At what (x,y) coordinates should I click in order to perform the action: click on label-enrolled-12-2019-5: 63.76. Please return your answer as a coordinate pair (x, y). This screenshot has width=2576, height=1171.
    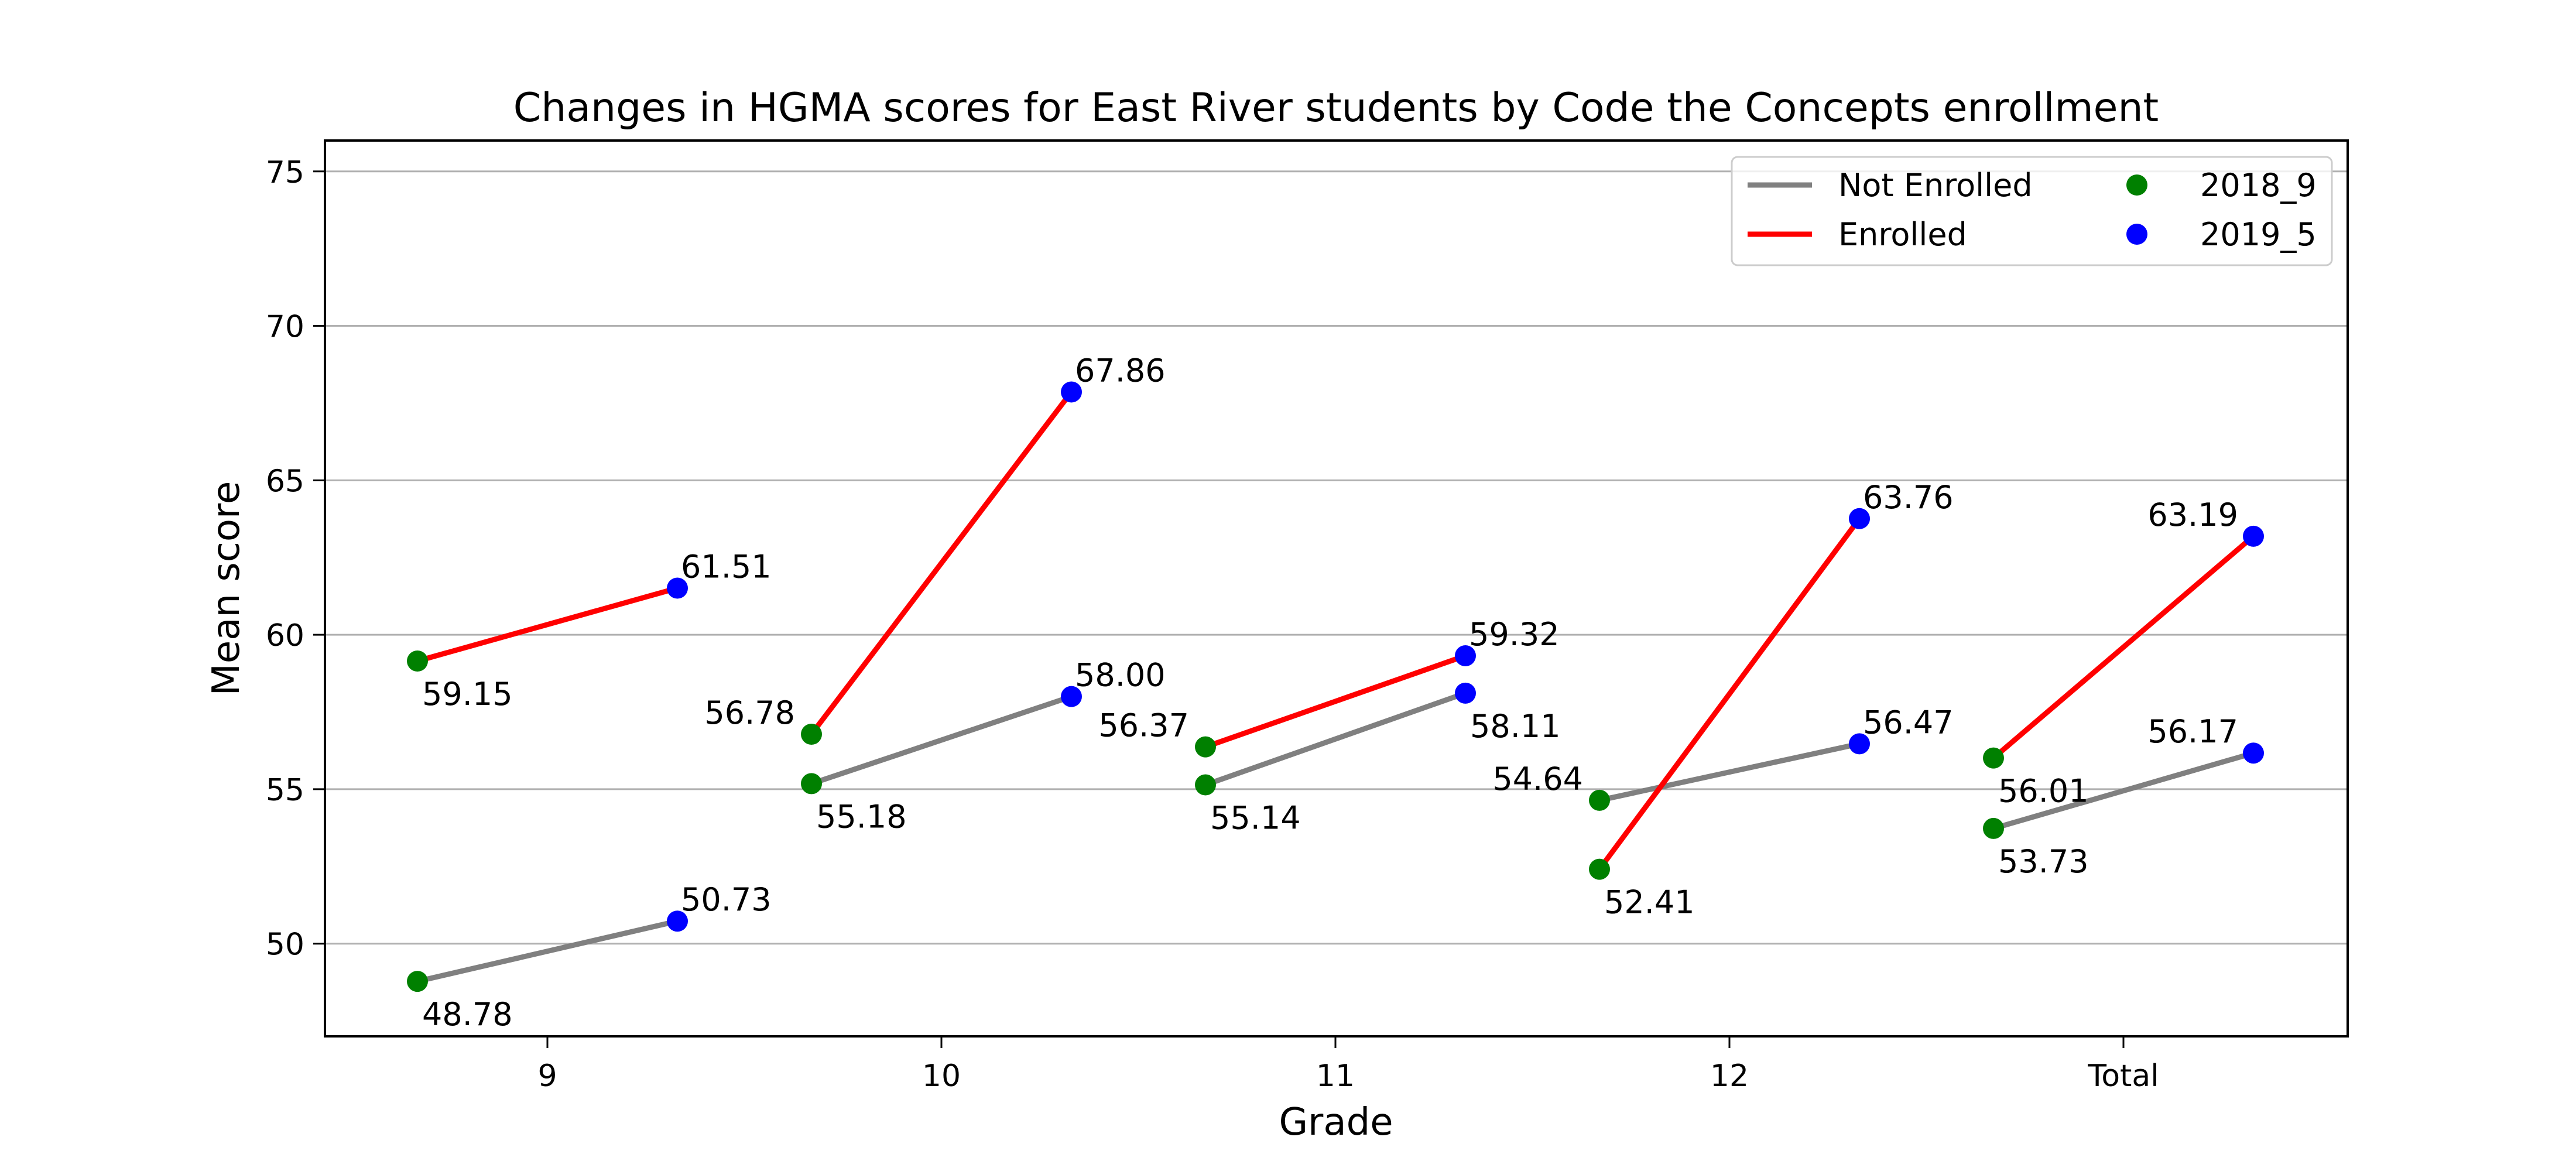
    Looking at the image, I should click on (1908, 497).